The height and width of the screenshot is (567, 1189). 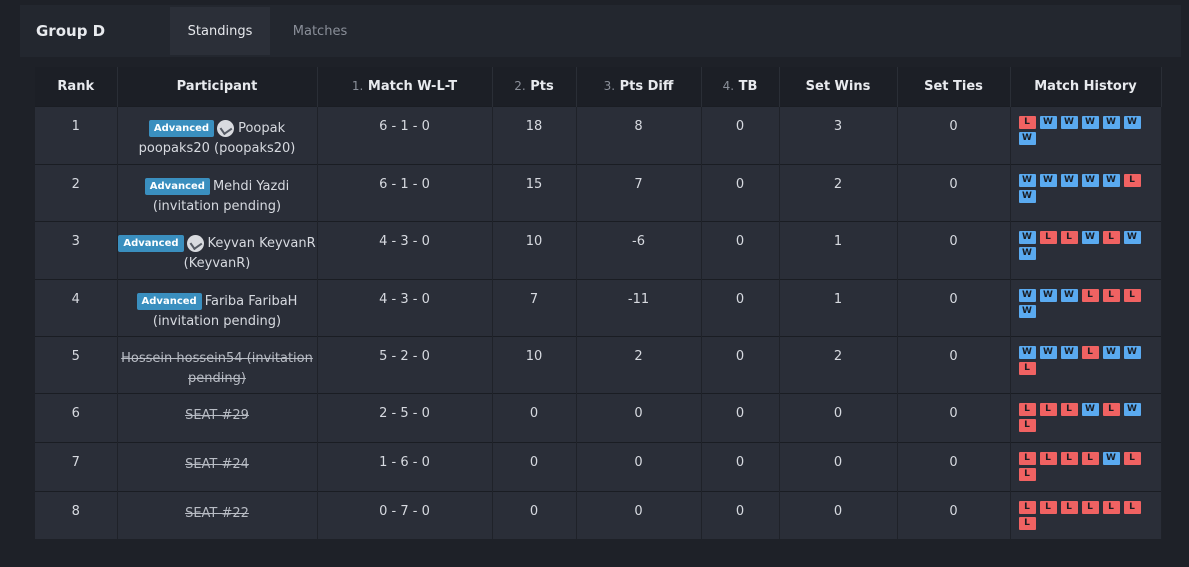 What do you see at coordinates (220, 31) in the screenshot?
I see `tab-standings: Standings` at bounding box center [220, 31].